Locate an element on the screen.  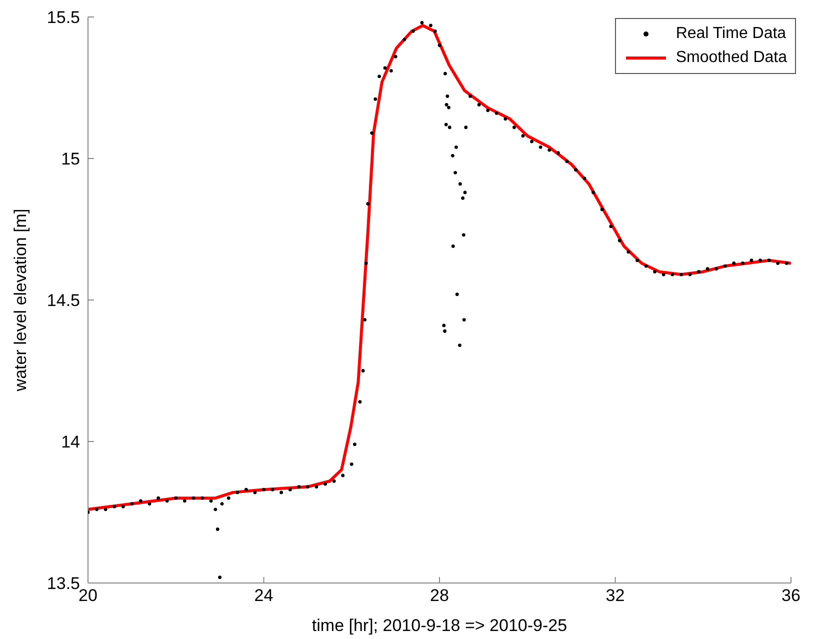
x-tick-label: 36 is located at coordinates (791, 596).